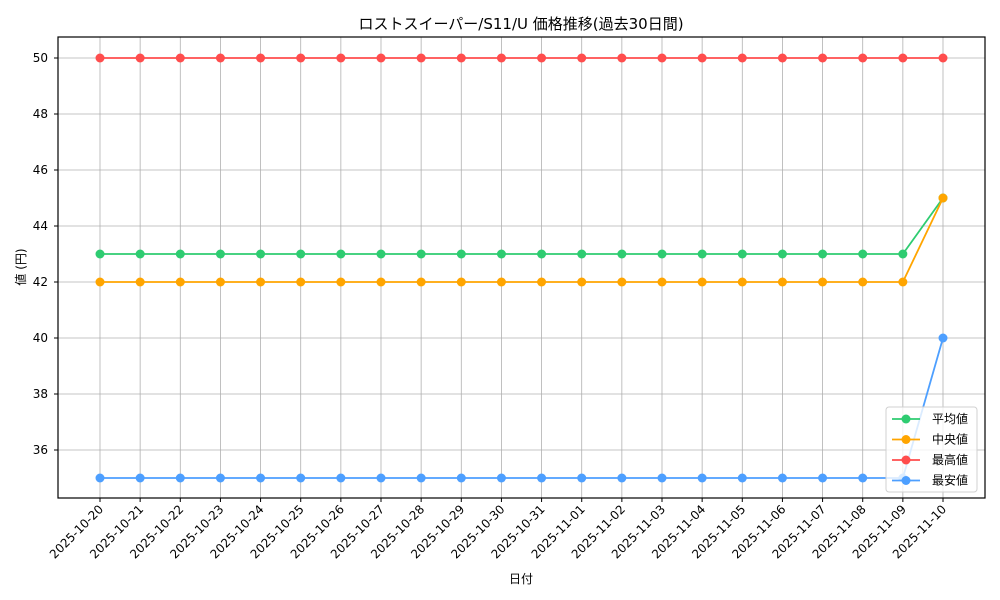 This screenshot has width=1000, height=600. Describe the element at coordinates (40, 170) in the screenshot. I see `y-tick-label: 46` at that location.